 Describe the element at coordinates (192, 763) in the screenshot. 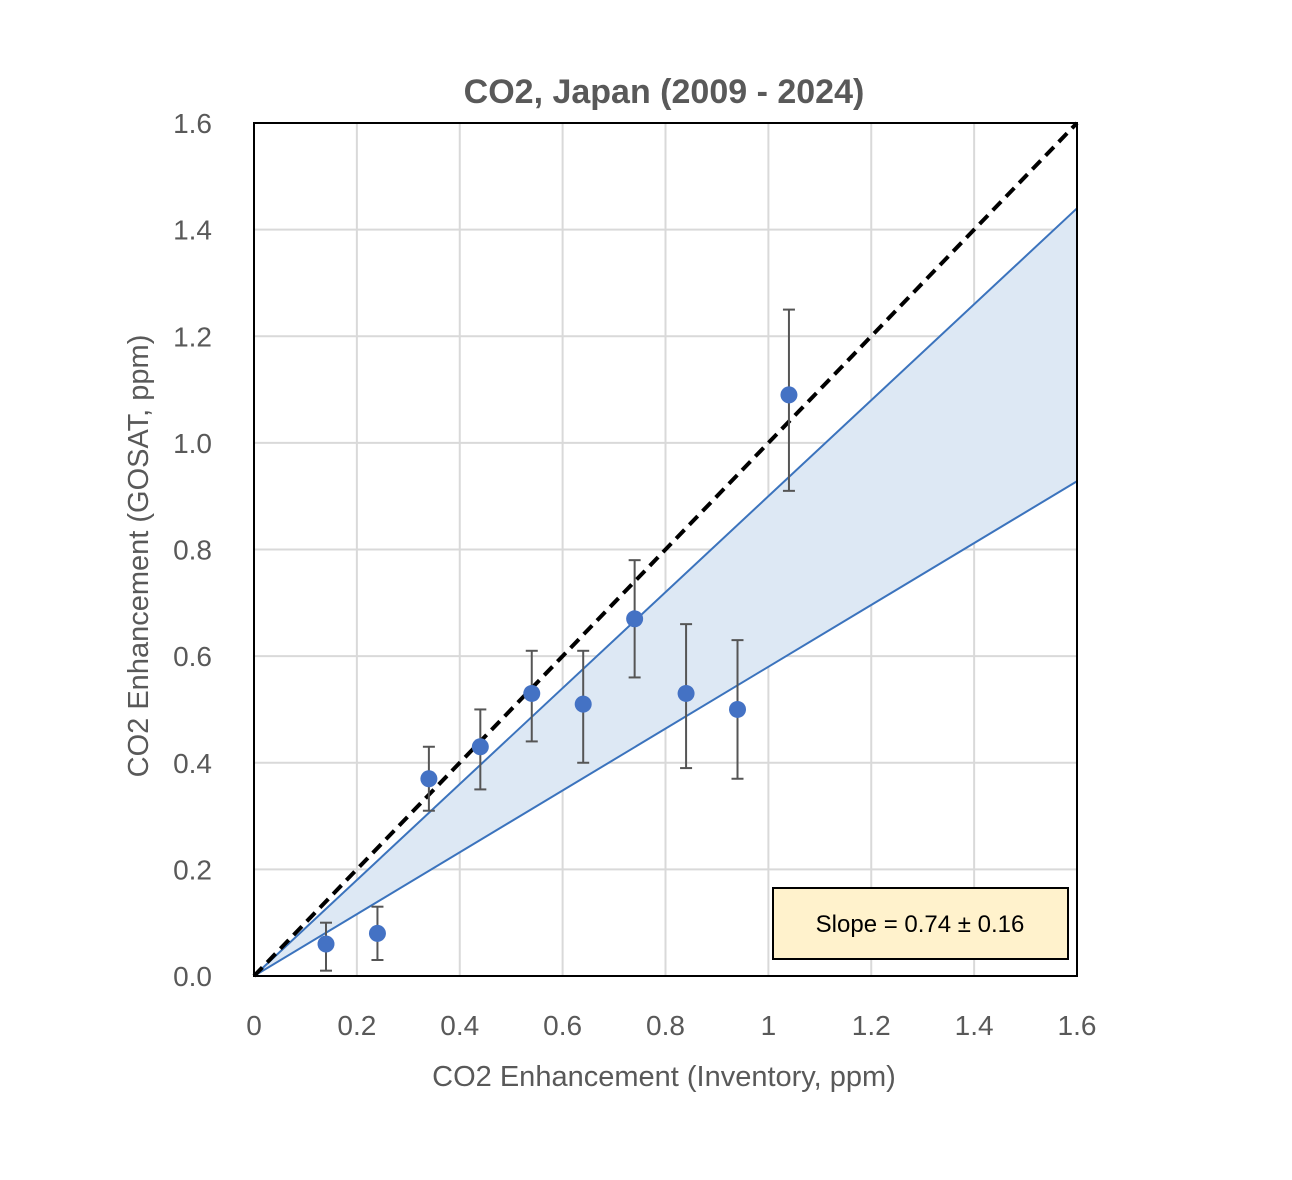

I see `y-tick-label: 0.4` at that location.